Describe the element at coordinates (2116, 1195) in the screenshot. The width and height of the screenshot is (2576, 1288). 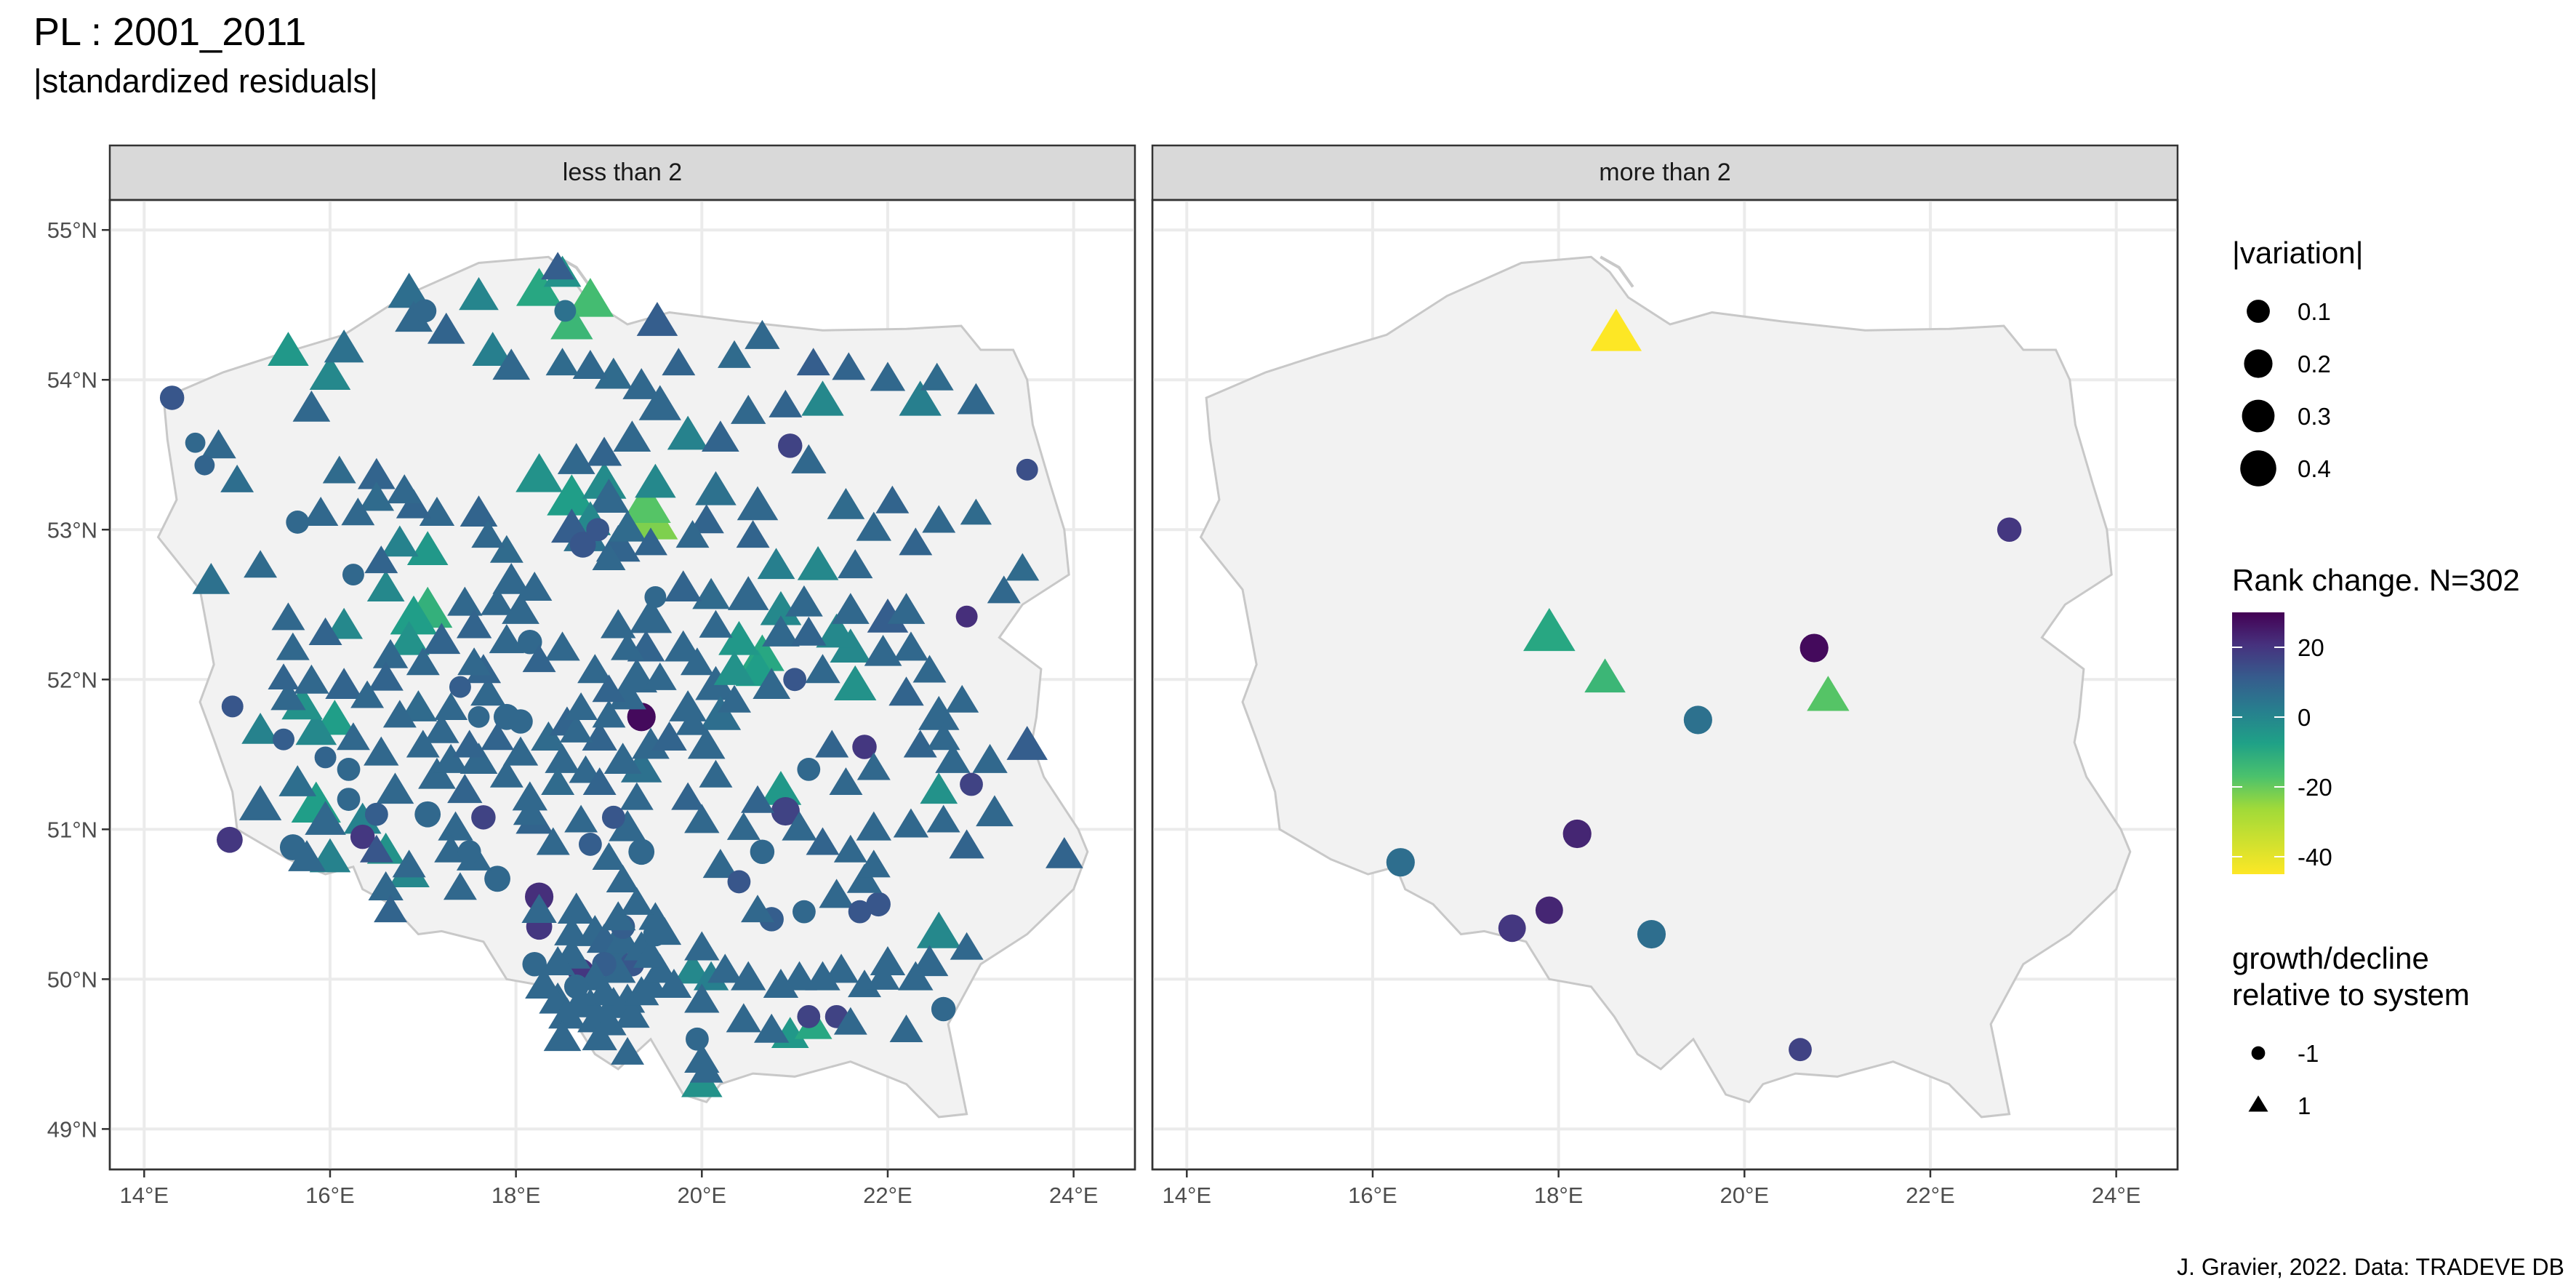
I see `x-tick-label: 24°E` at that location.